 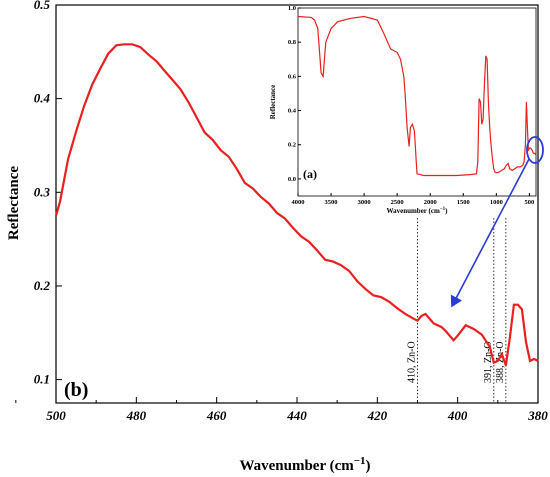 What do you see at coordinates (296, 415) in the screenshot?
I see `main-x-tick-label: 440` at bounding box center [296, 415].